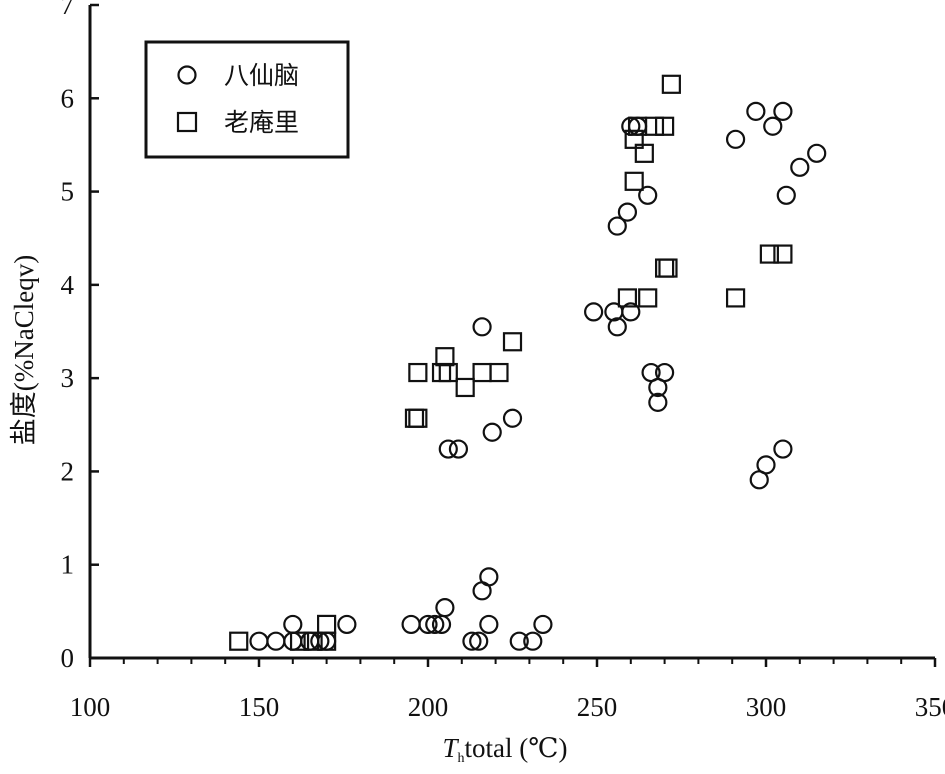 Image resolution: width=945 pixels, height=774 pixels. I want to click on legend-marker-square, so click(187, 122).